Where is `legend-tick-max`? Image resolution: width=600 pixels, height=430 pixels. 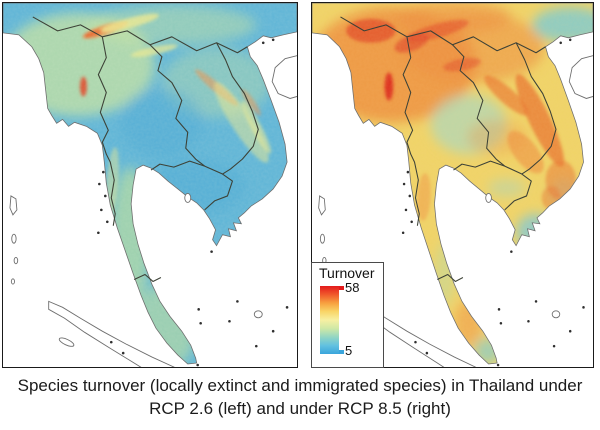
legend-tick-max is located at coordinates (341, 288).